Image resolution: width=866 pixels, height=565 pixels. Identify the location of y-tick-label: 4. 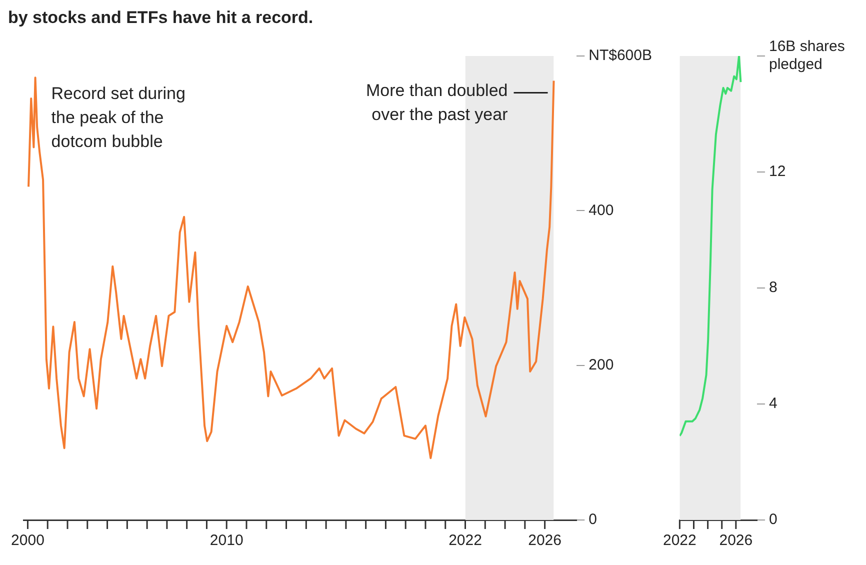
(773, 403).